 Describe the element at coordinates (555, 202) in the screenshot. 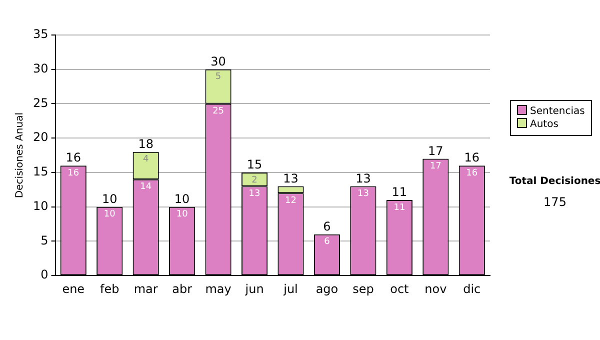

I see `text: 175` at that location.